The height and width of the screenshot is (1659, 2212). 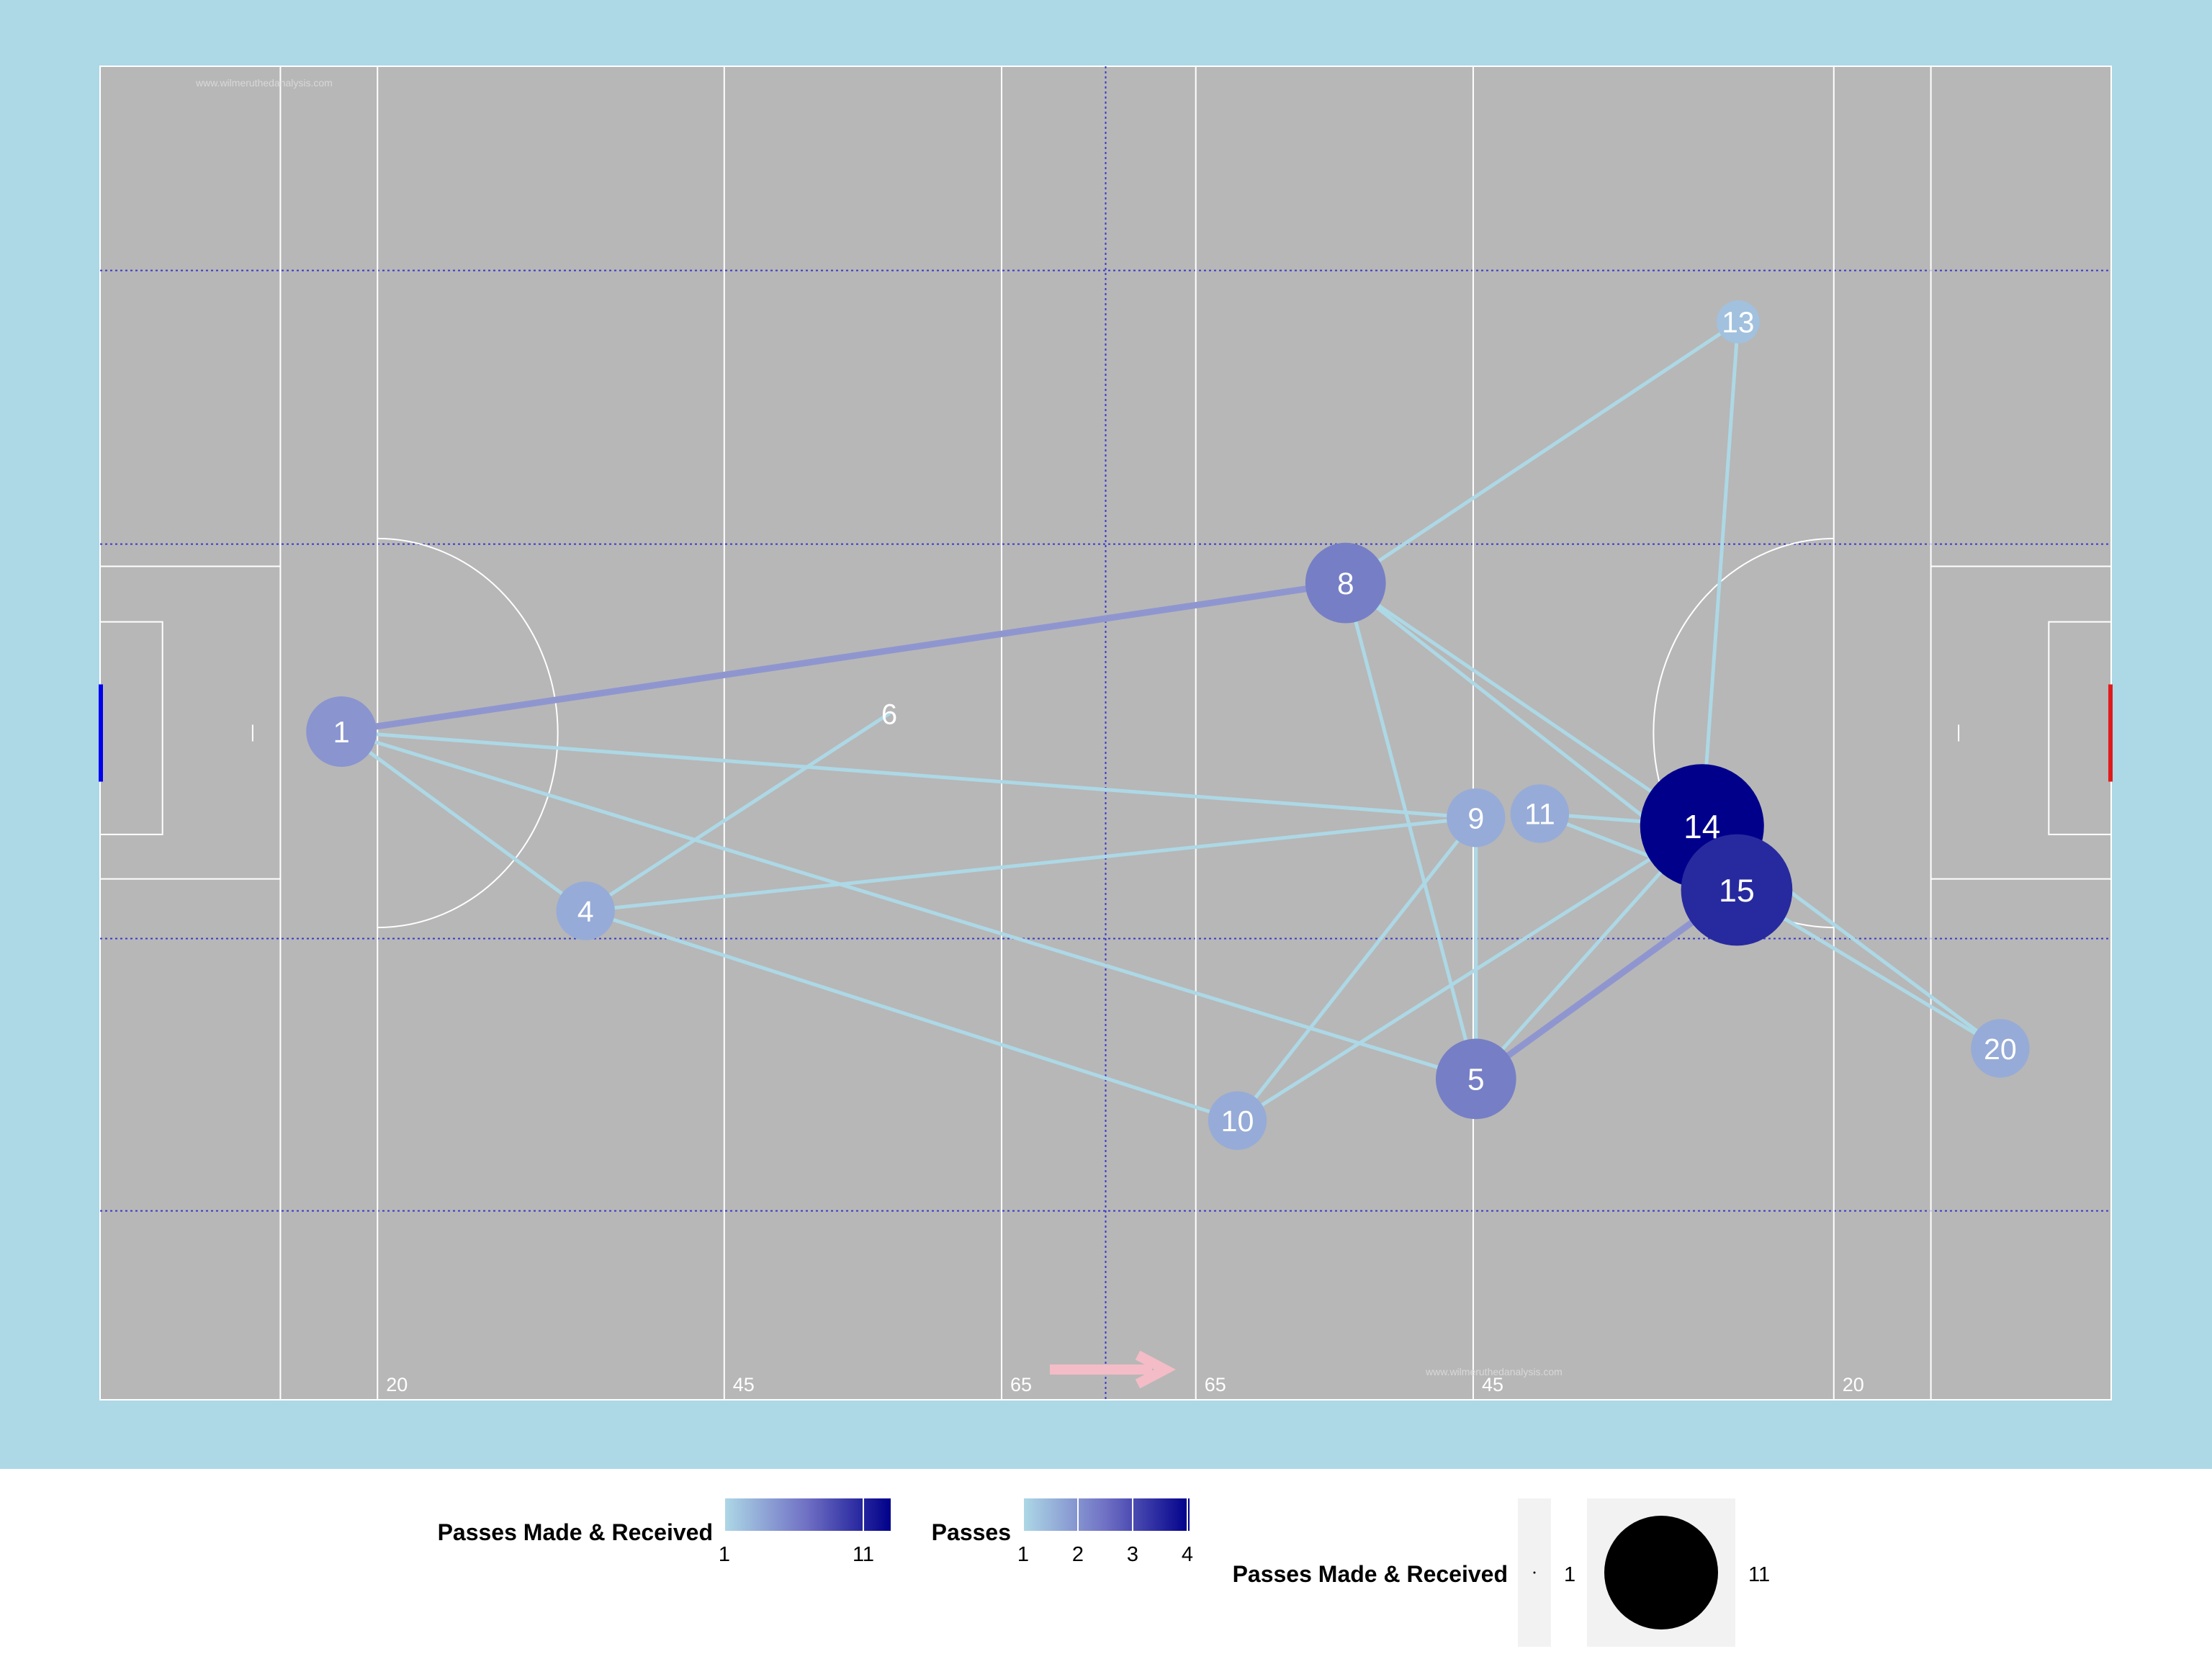 What do you see at coordinates (101, 733) in the screenshot?
I see `goal-left` at bounding box center [101, 733].